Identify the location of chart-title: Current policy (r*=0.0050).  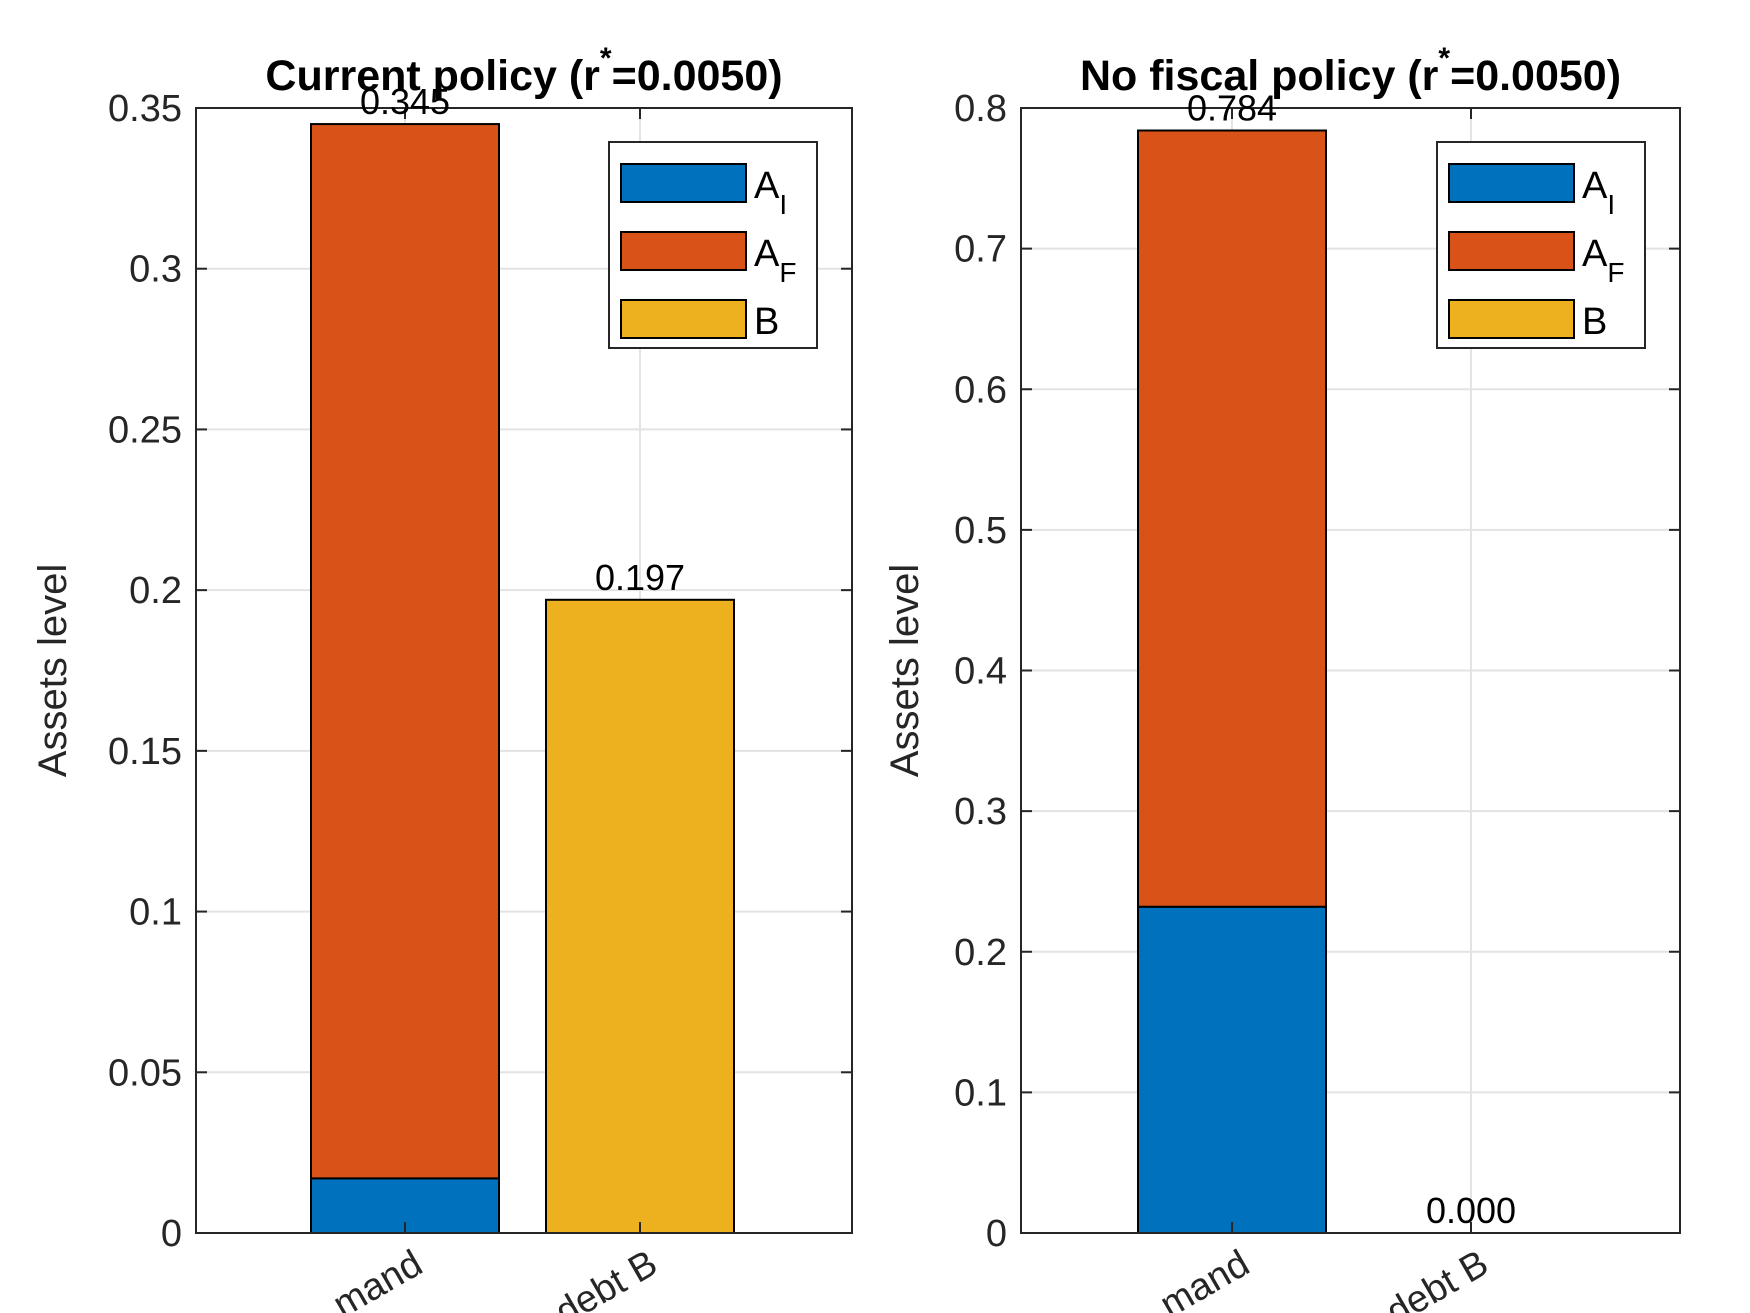
(523, 71).